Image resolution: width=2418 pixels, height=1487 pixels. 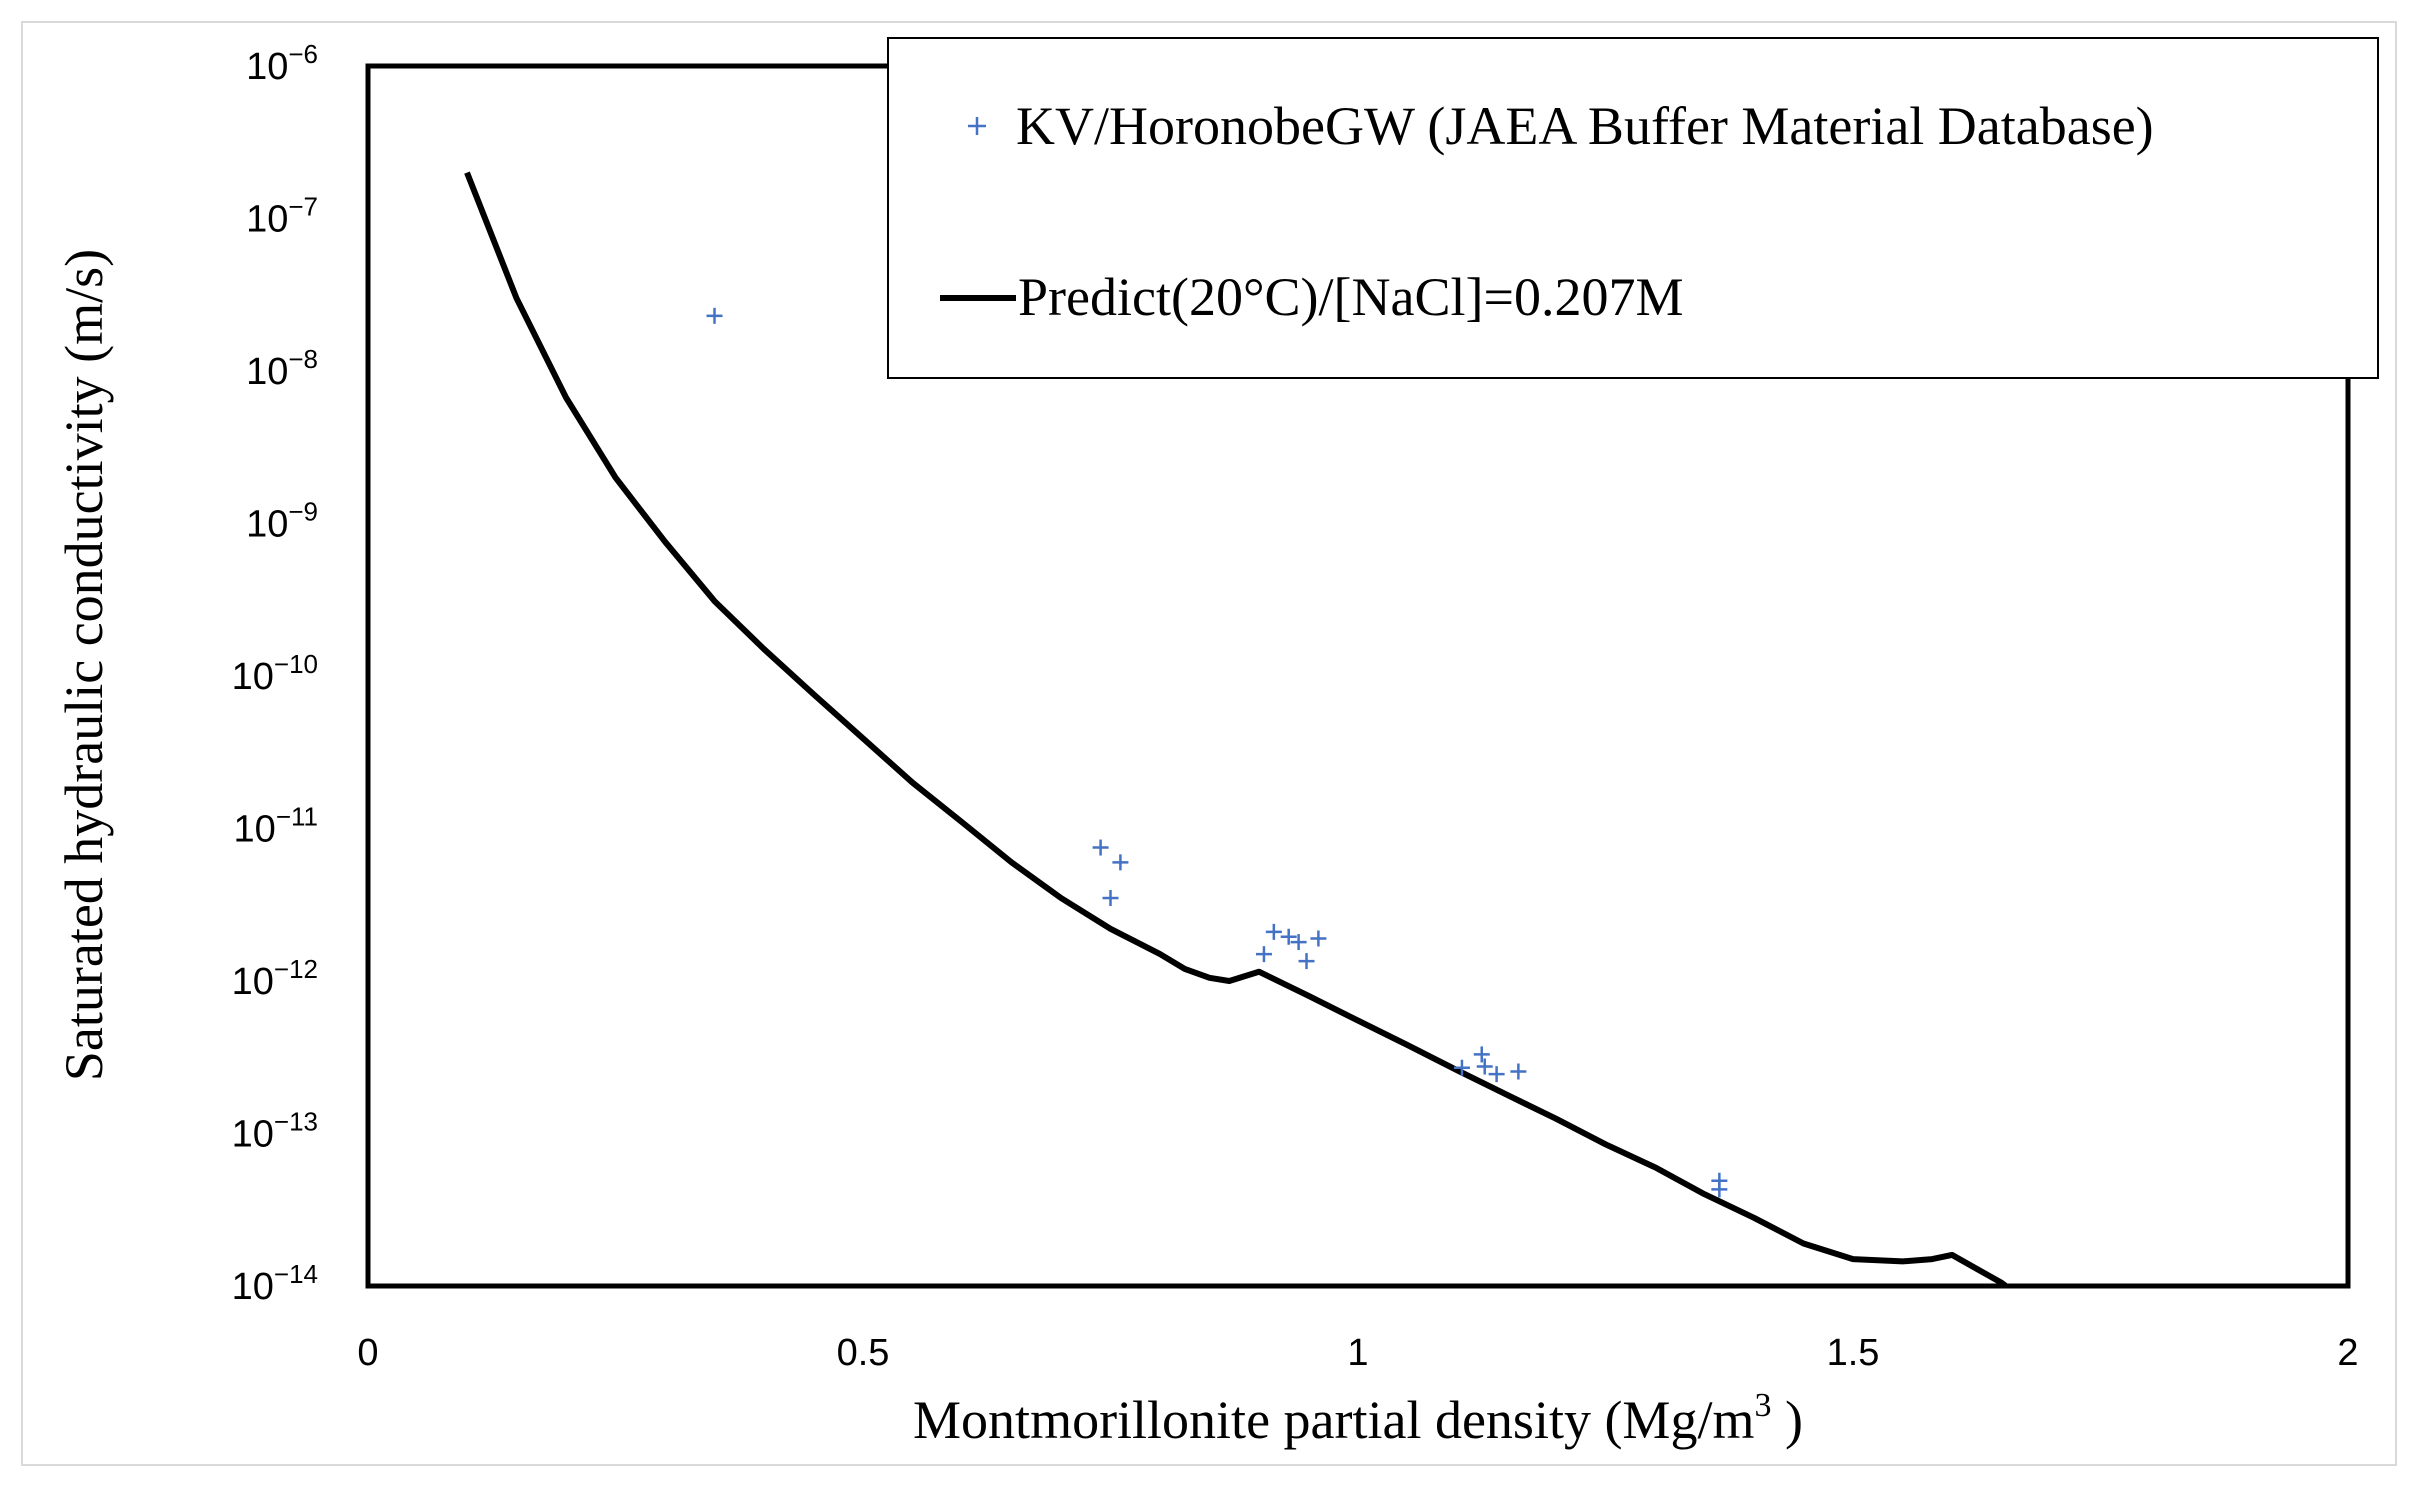 I want to click on x-tick-label: 1.5, so click(x=1853, y=1353).